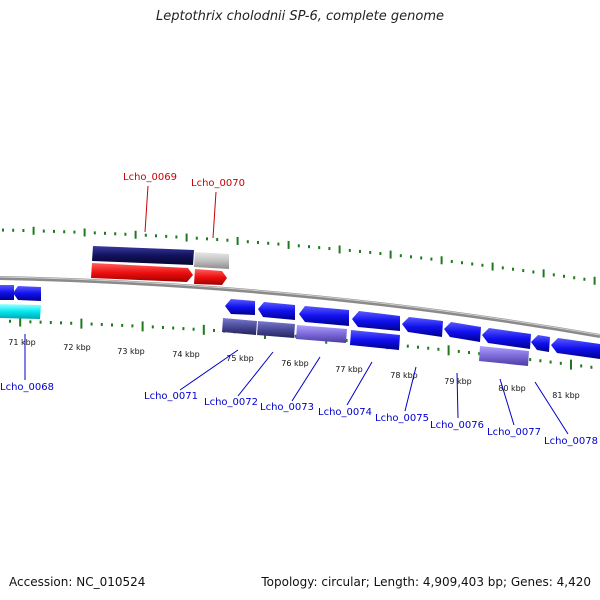  I want to click on scale-label: 78 kbp, so click(404, 375).